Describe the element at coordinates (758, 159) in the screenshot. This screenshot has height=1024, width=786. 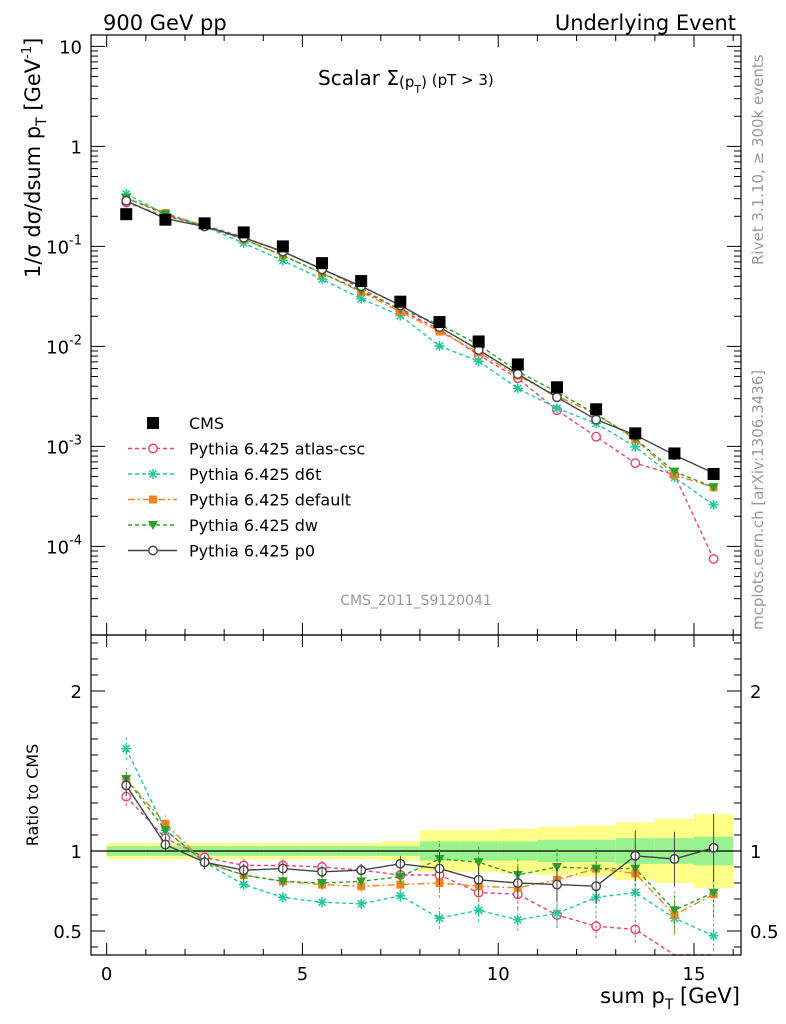
I see `rivet-label: Rivet 3.1.10, ≥ 300k events` at that location.